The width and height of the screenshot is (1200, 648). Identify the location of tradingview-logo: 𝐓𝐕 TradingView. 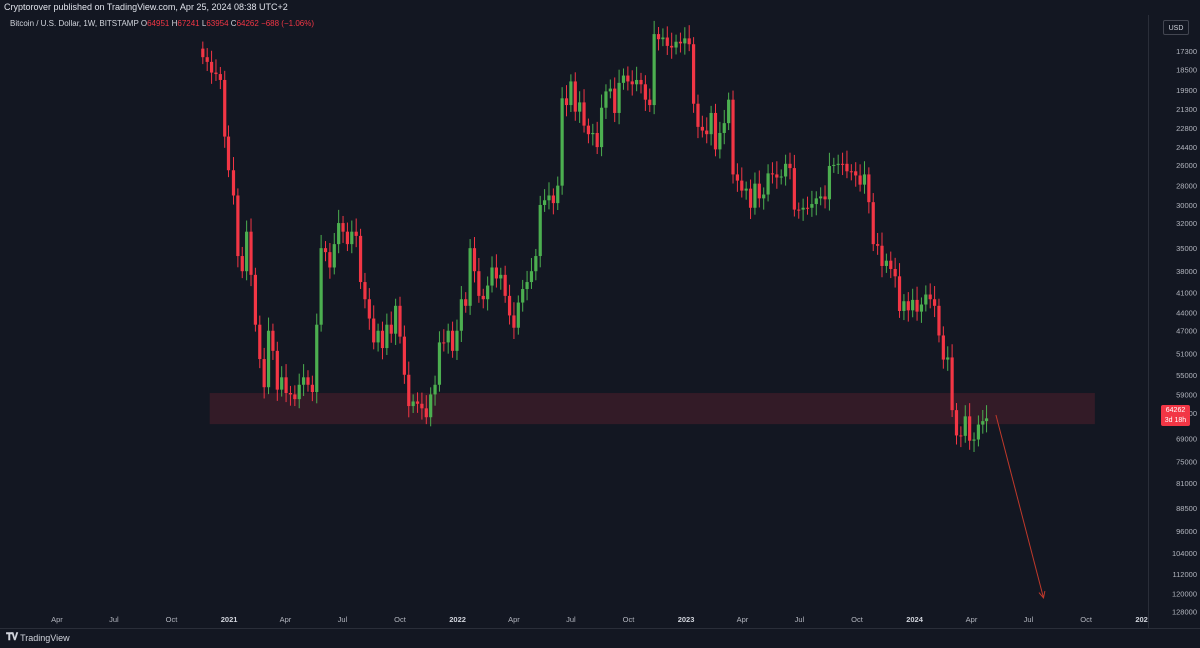
(38, 637).